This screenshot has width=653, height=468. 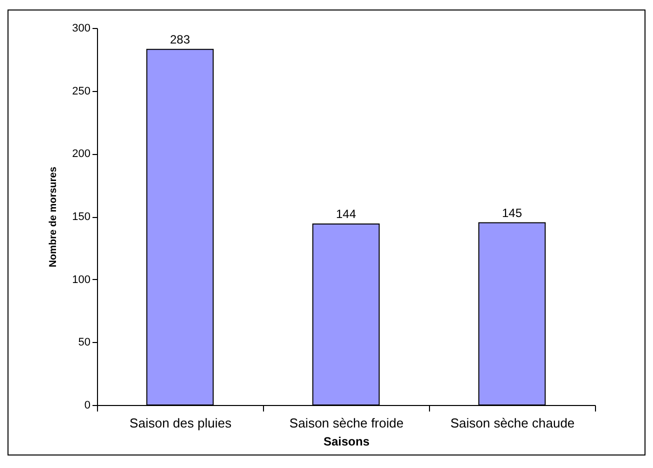 I want to click on x-tick-label: Saison des pluies, so click(x=181, y=423).